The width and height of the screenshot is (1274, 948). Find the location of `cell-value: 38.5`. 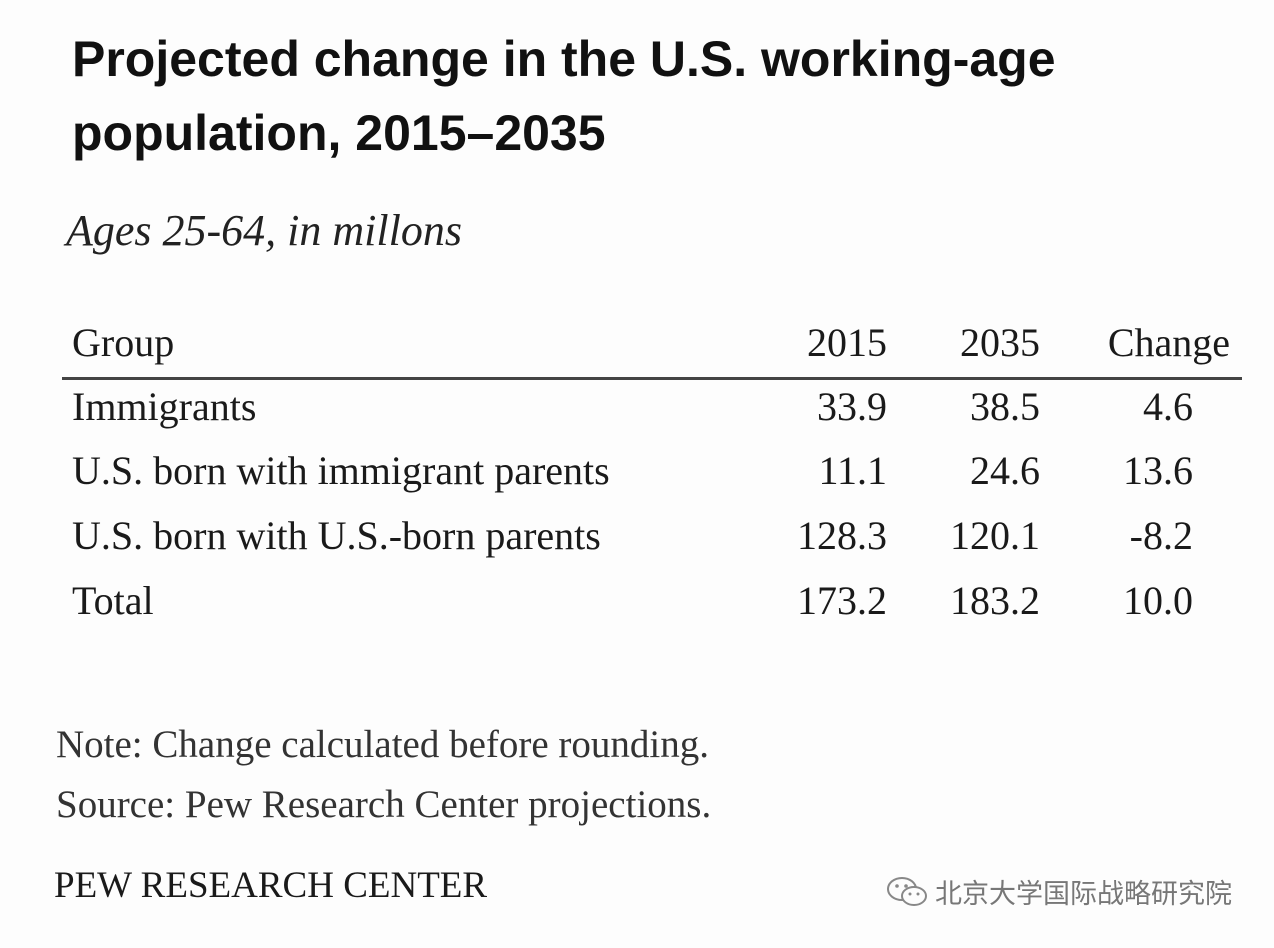

cell-value: 38.5 is located at coordinates (1005, 406).